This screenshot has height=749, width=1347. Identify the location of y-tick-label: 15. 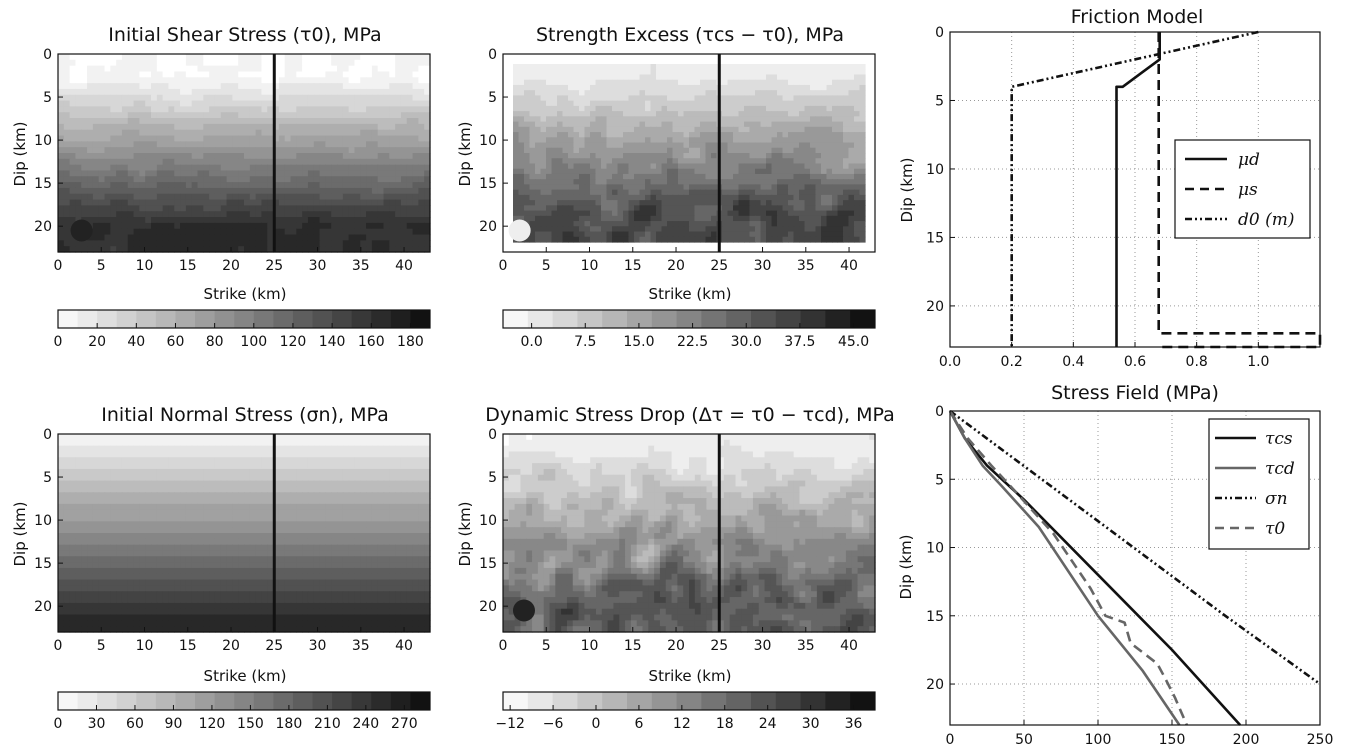
(43, 184).